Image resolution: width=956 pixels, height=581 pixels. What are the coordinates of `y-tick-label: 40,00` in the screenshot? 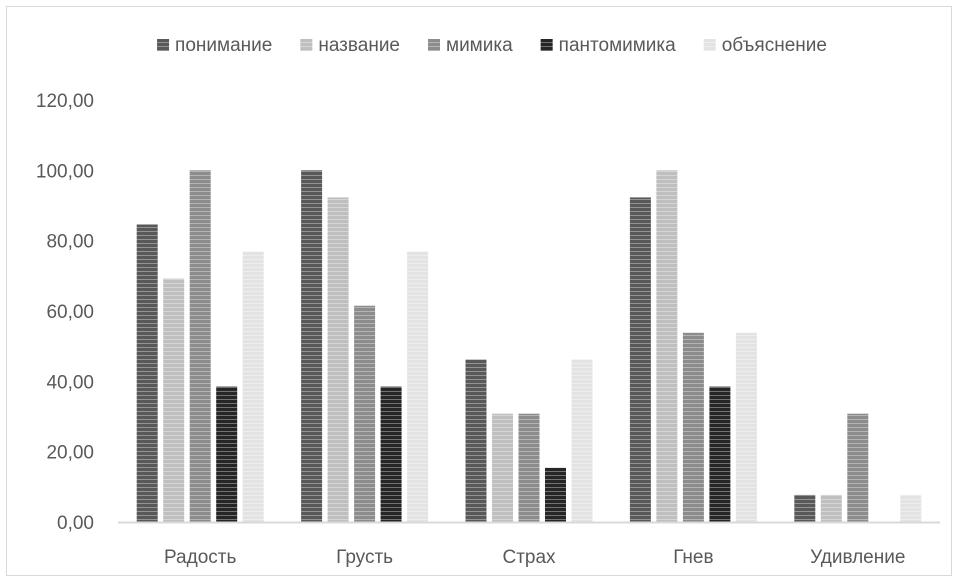 It's located at (70, 382).